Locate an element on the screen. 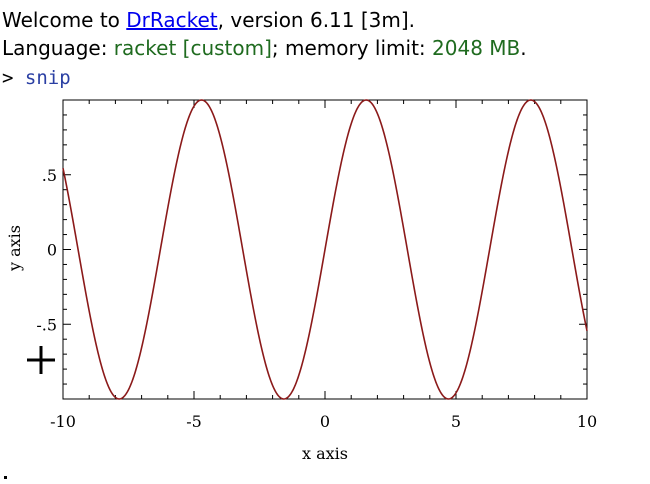  x-tick-label: -10 is located at coordinates (63, 421).